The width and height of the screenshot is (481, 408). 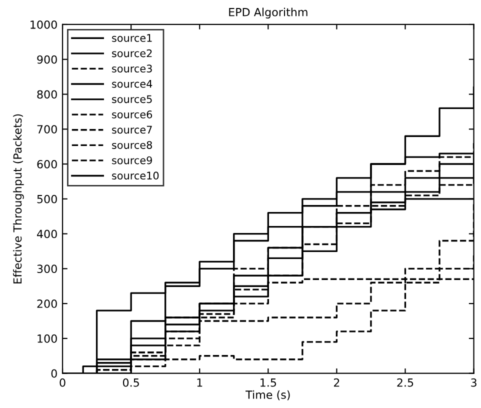 What do you see at coordinates (47, 59) in the screenshot?
I see `y-tick-label: 900` at bounding box center [47, 59].